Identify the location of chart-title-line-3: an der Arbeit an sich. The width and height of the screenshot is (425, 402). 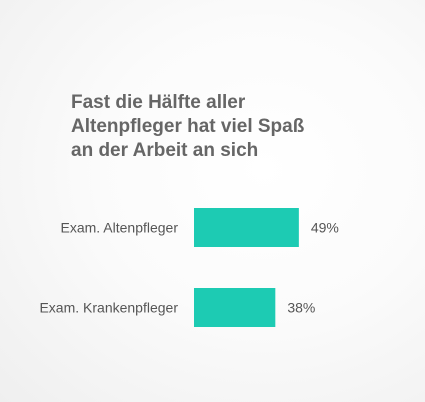
(165, 150).